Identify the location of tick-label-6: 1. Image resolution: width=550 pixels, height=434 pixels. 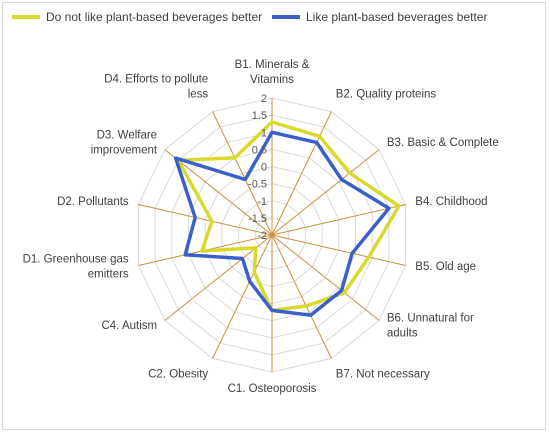
(264, 133).